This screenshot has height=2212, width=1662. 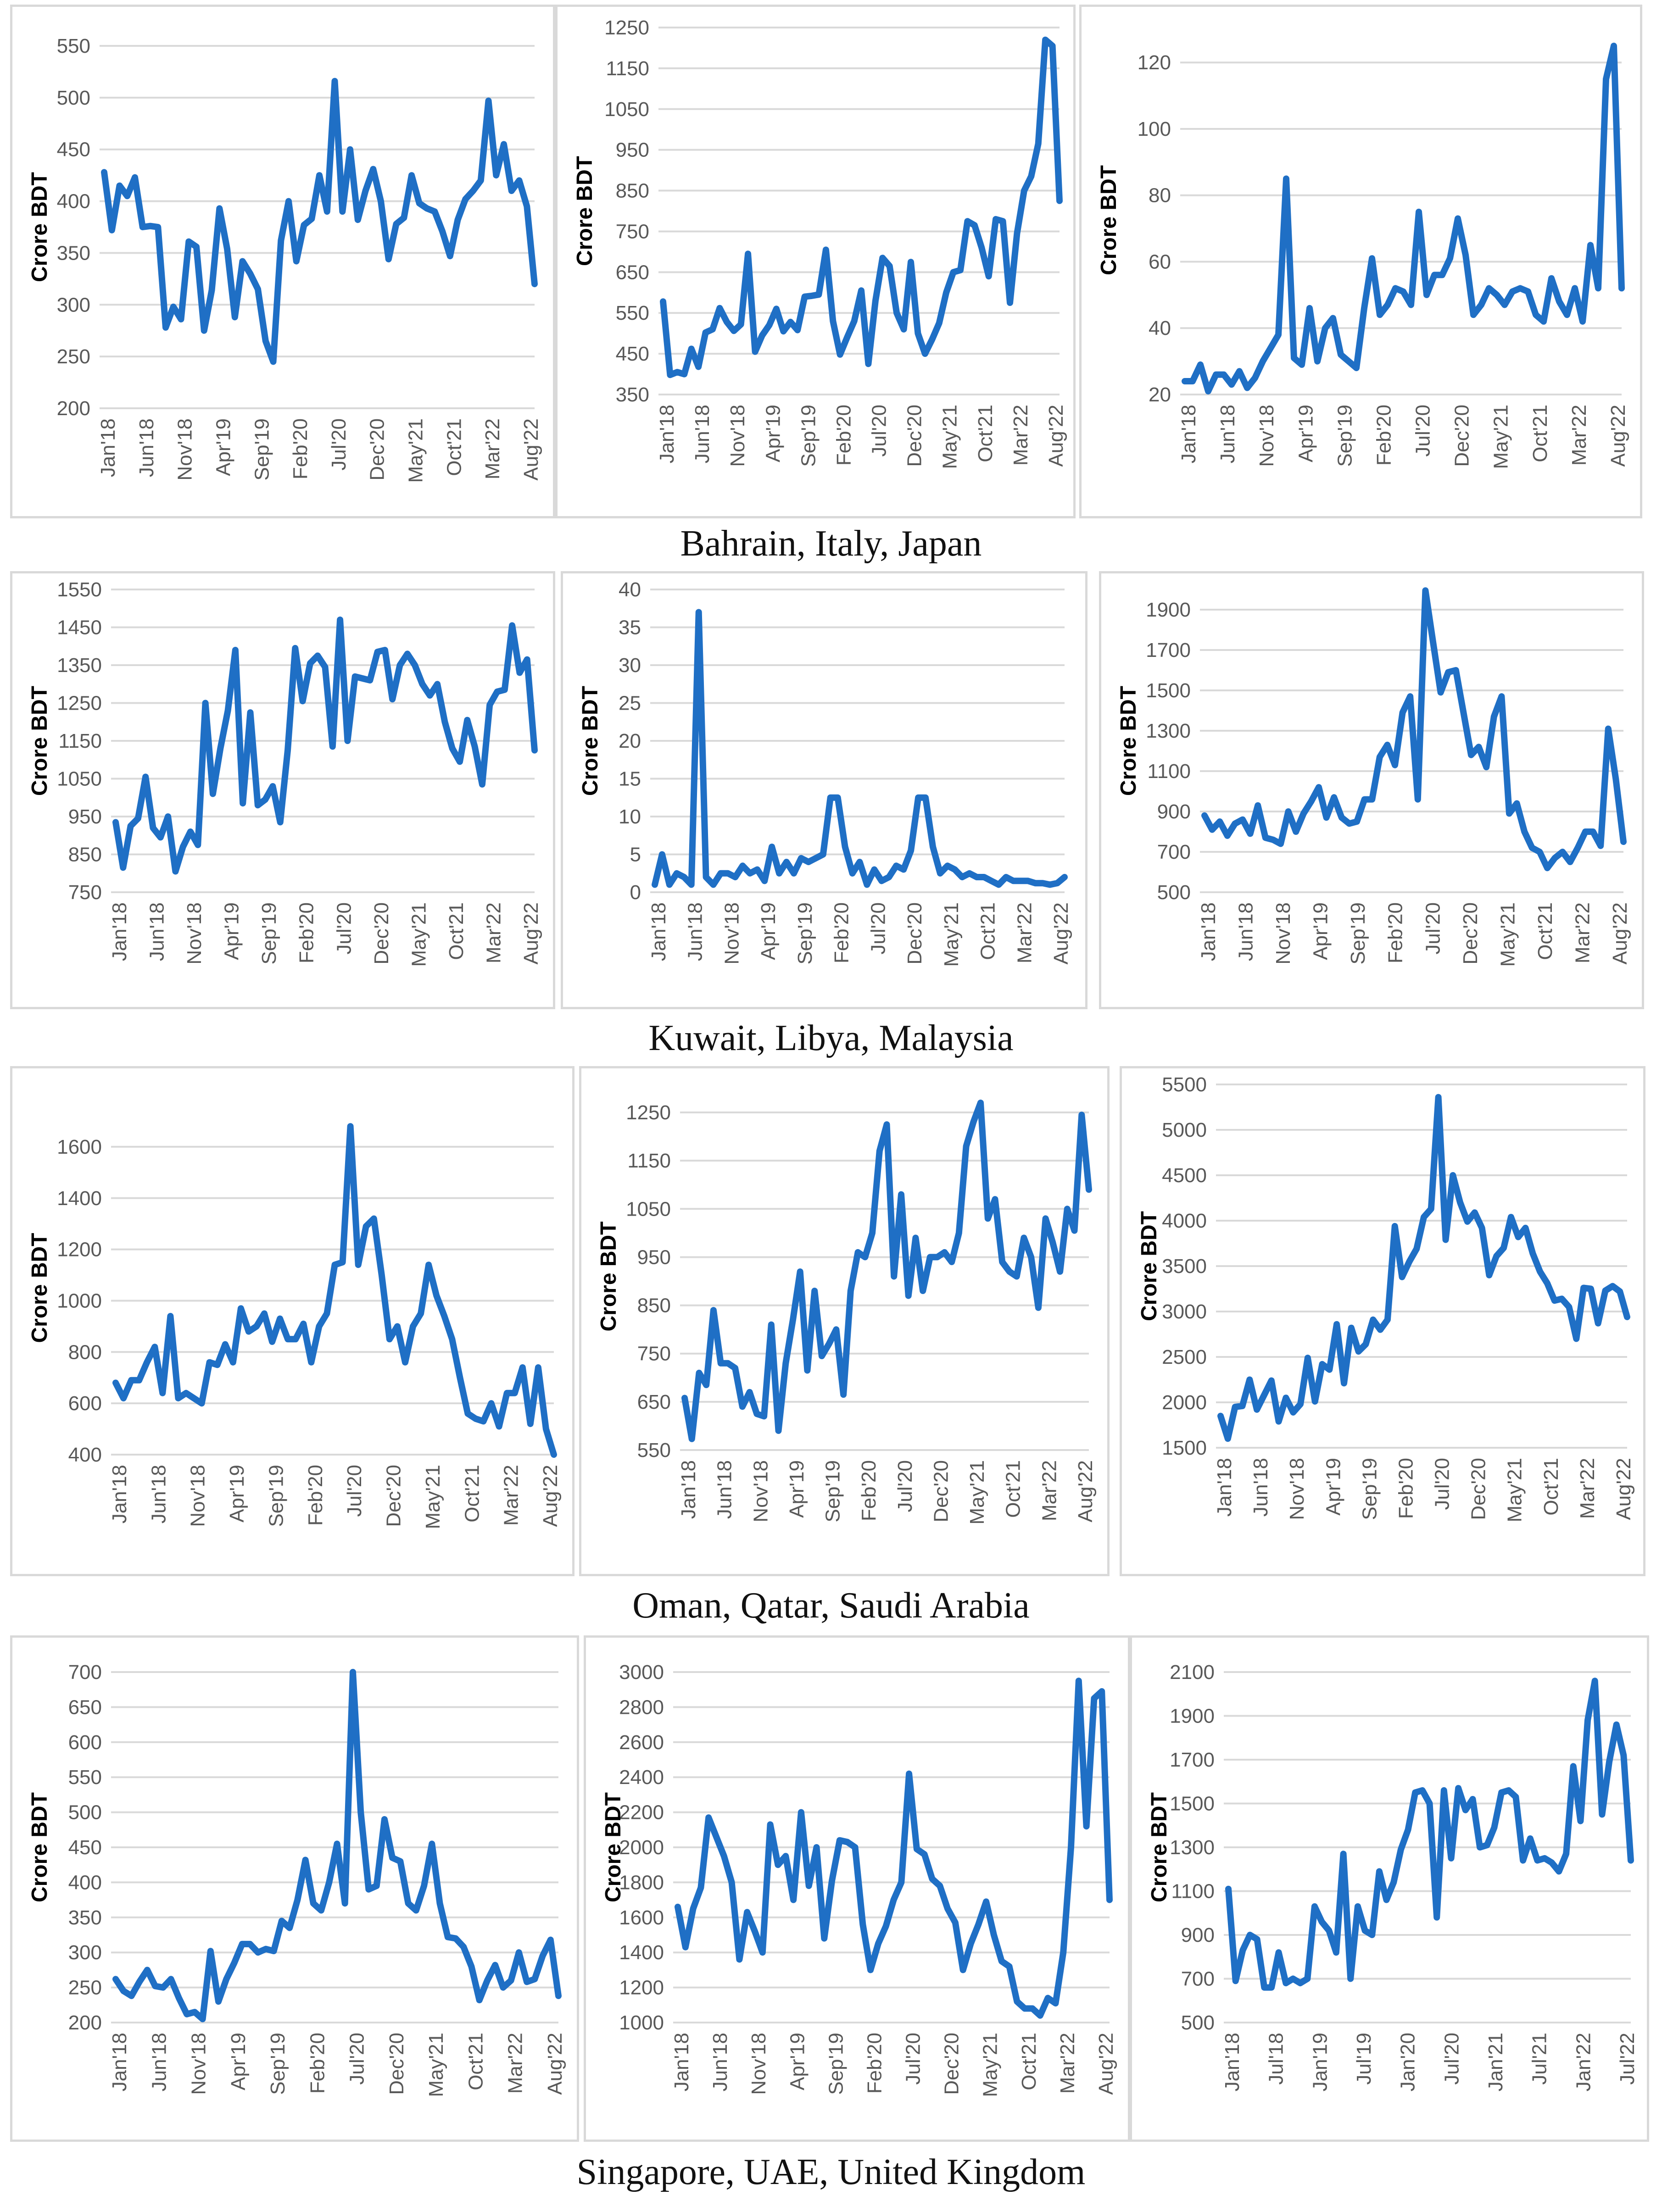 I want to click on y-tick-label: 400, so click(x=85, y=1882).